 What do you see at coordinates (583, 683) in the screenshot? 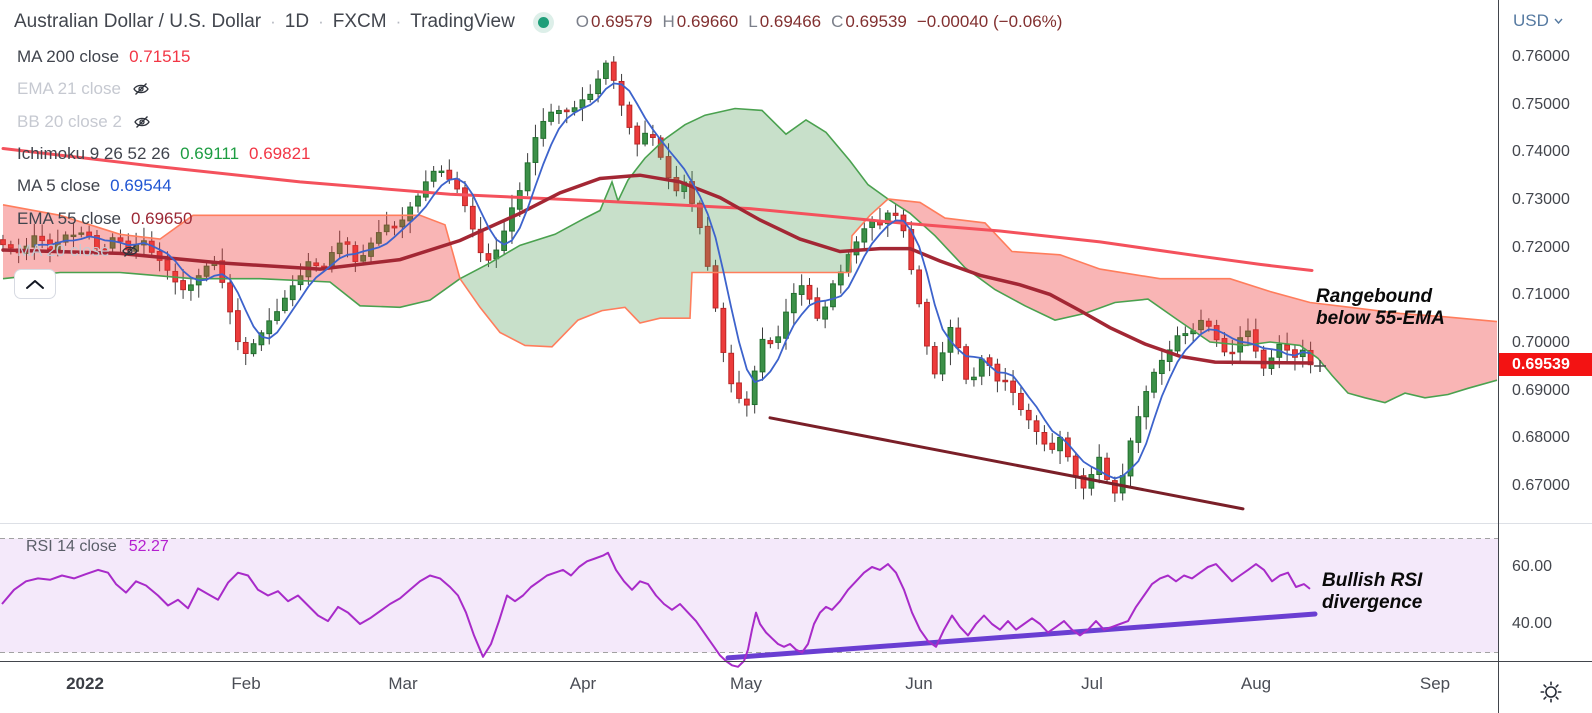
I see `time-tick-label: Apr` at bounding box center [583, 683].